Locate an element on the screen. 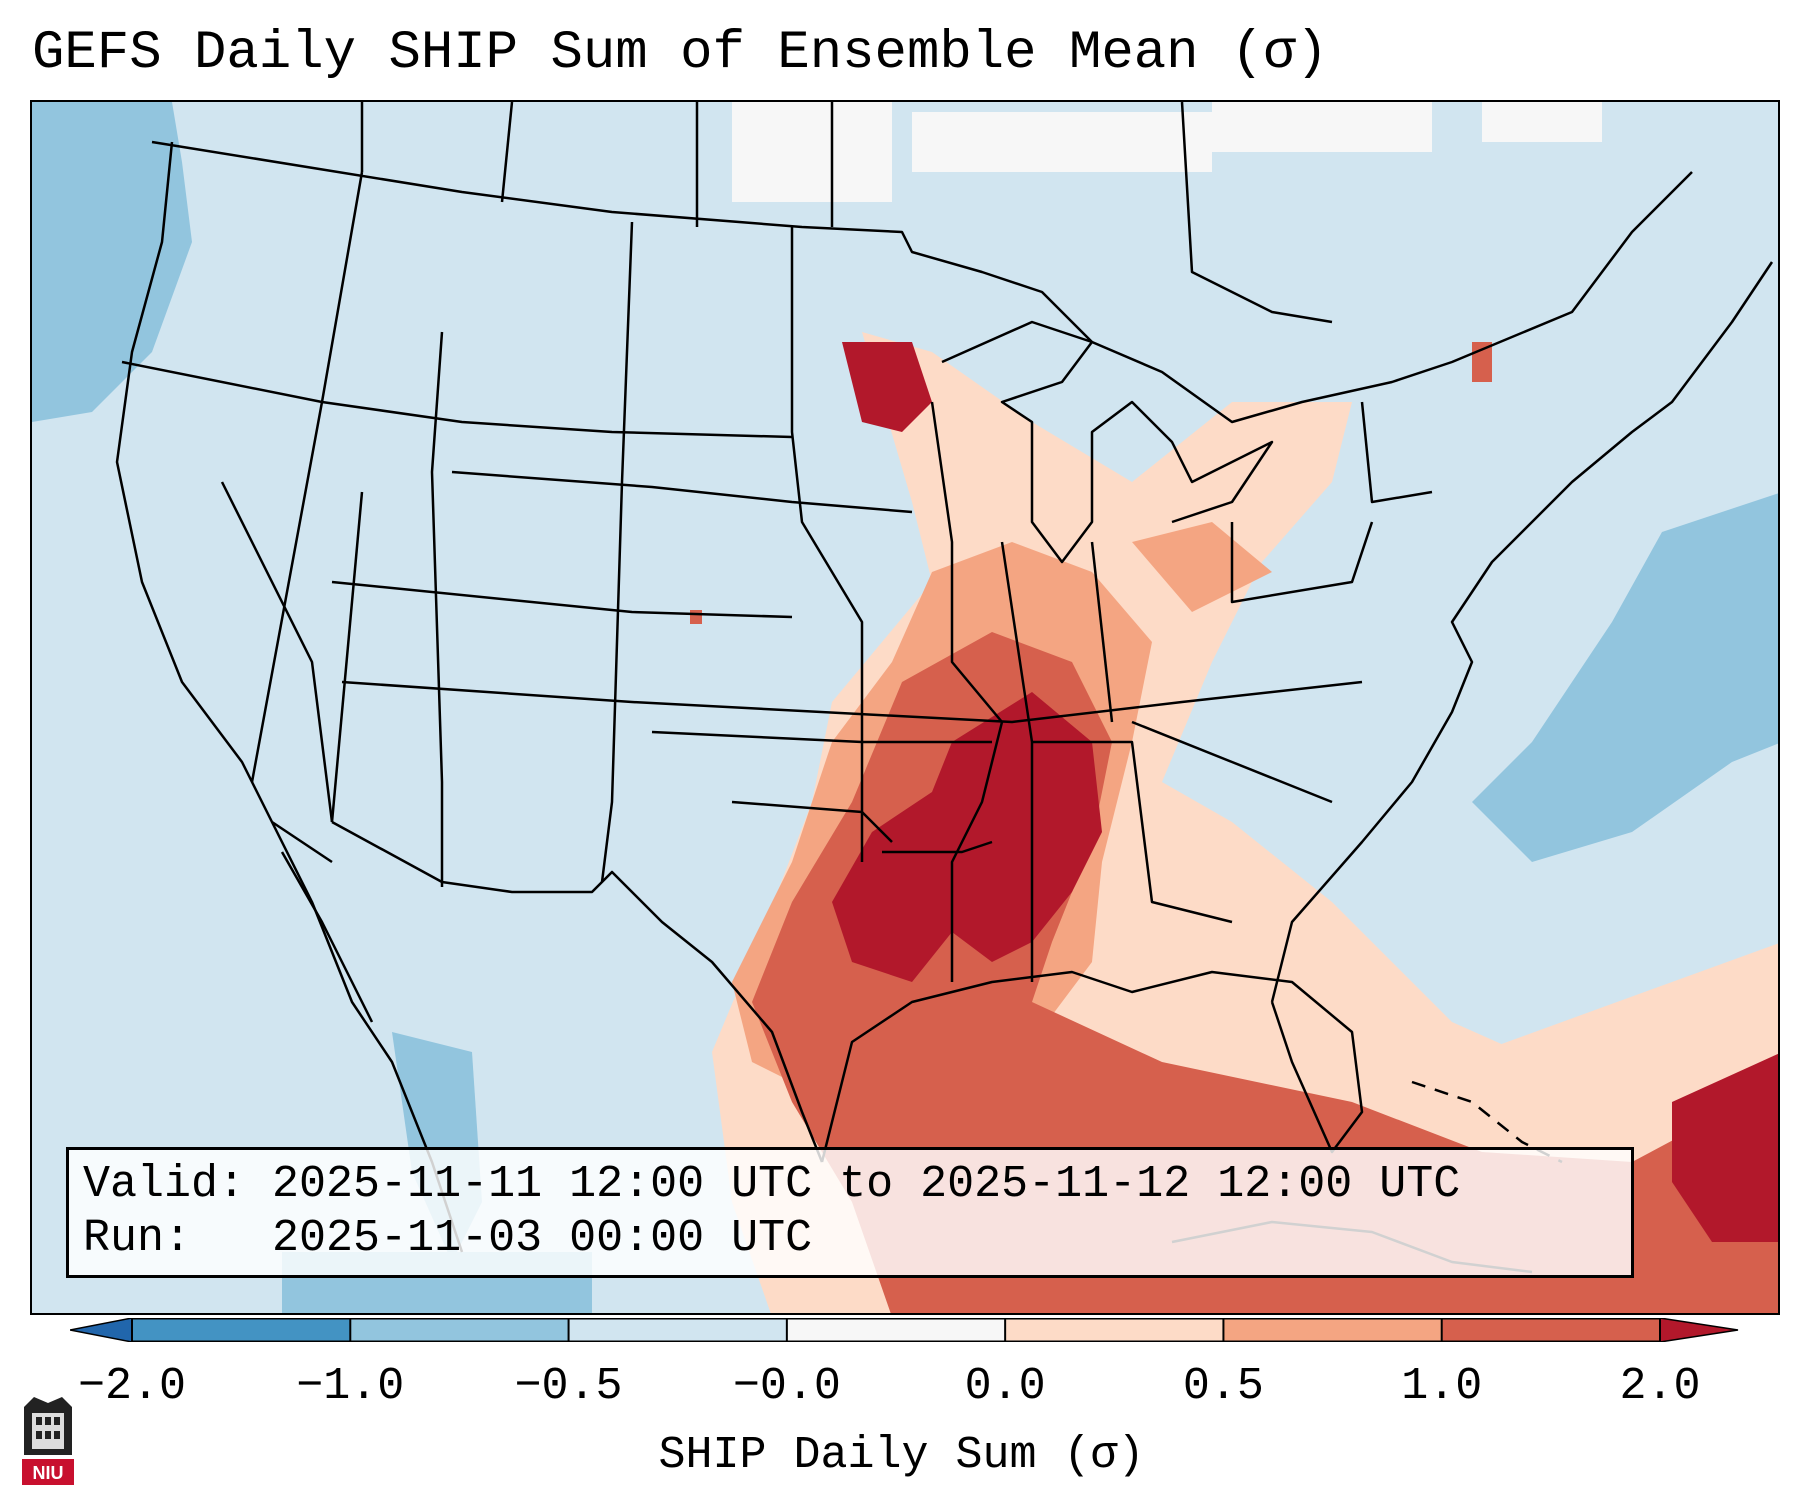 The height and width of the screenshot is (1506, 1803). medium-positive-area is located at coordinates (1202, 567).